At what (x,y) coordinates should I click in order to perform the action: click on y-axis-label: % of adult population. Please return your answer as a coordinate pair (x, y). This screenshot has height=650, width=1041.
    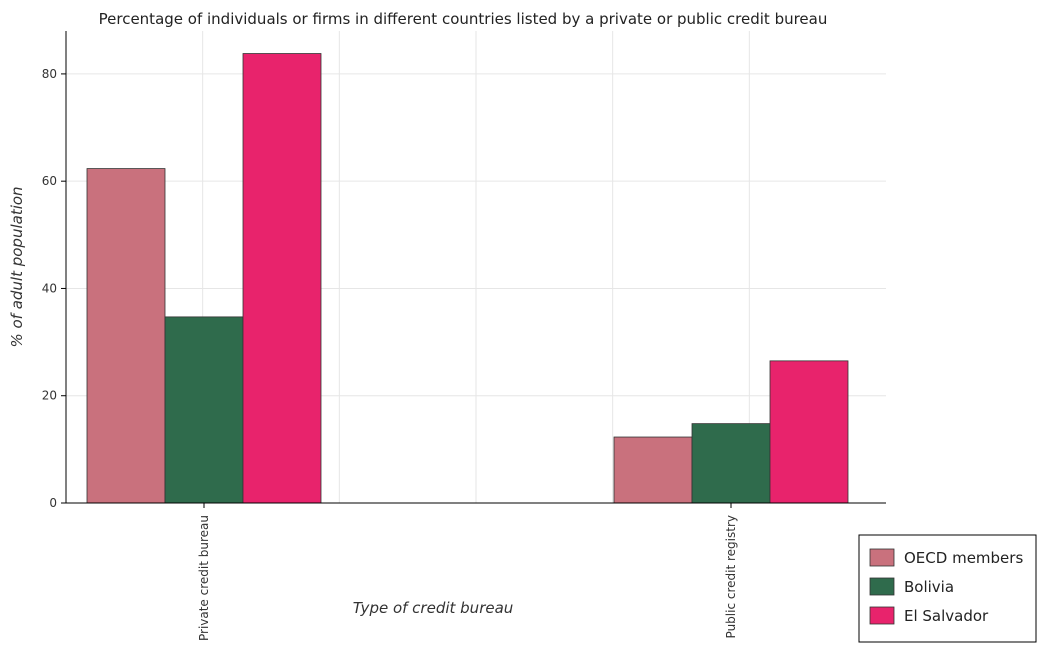
    Looking at the image, I should click on (17, 266).